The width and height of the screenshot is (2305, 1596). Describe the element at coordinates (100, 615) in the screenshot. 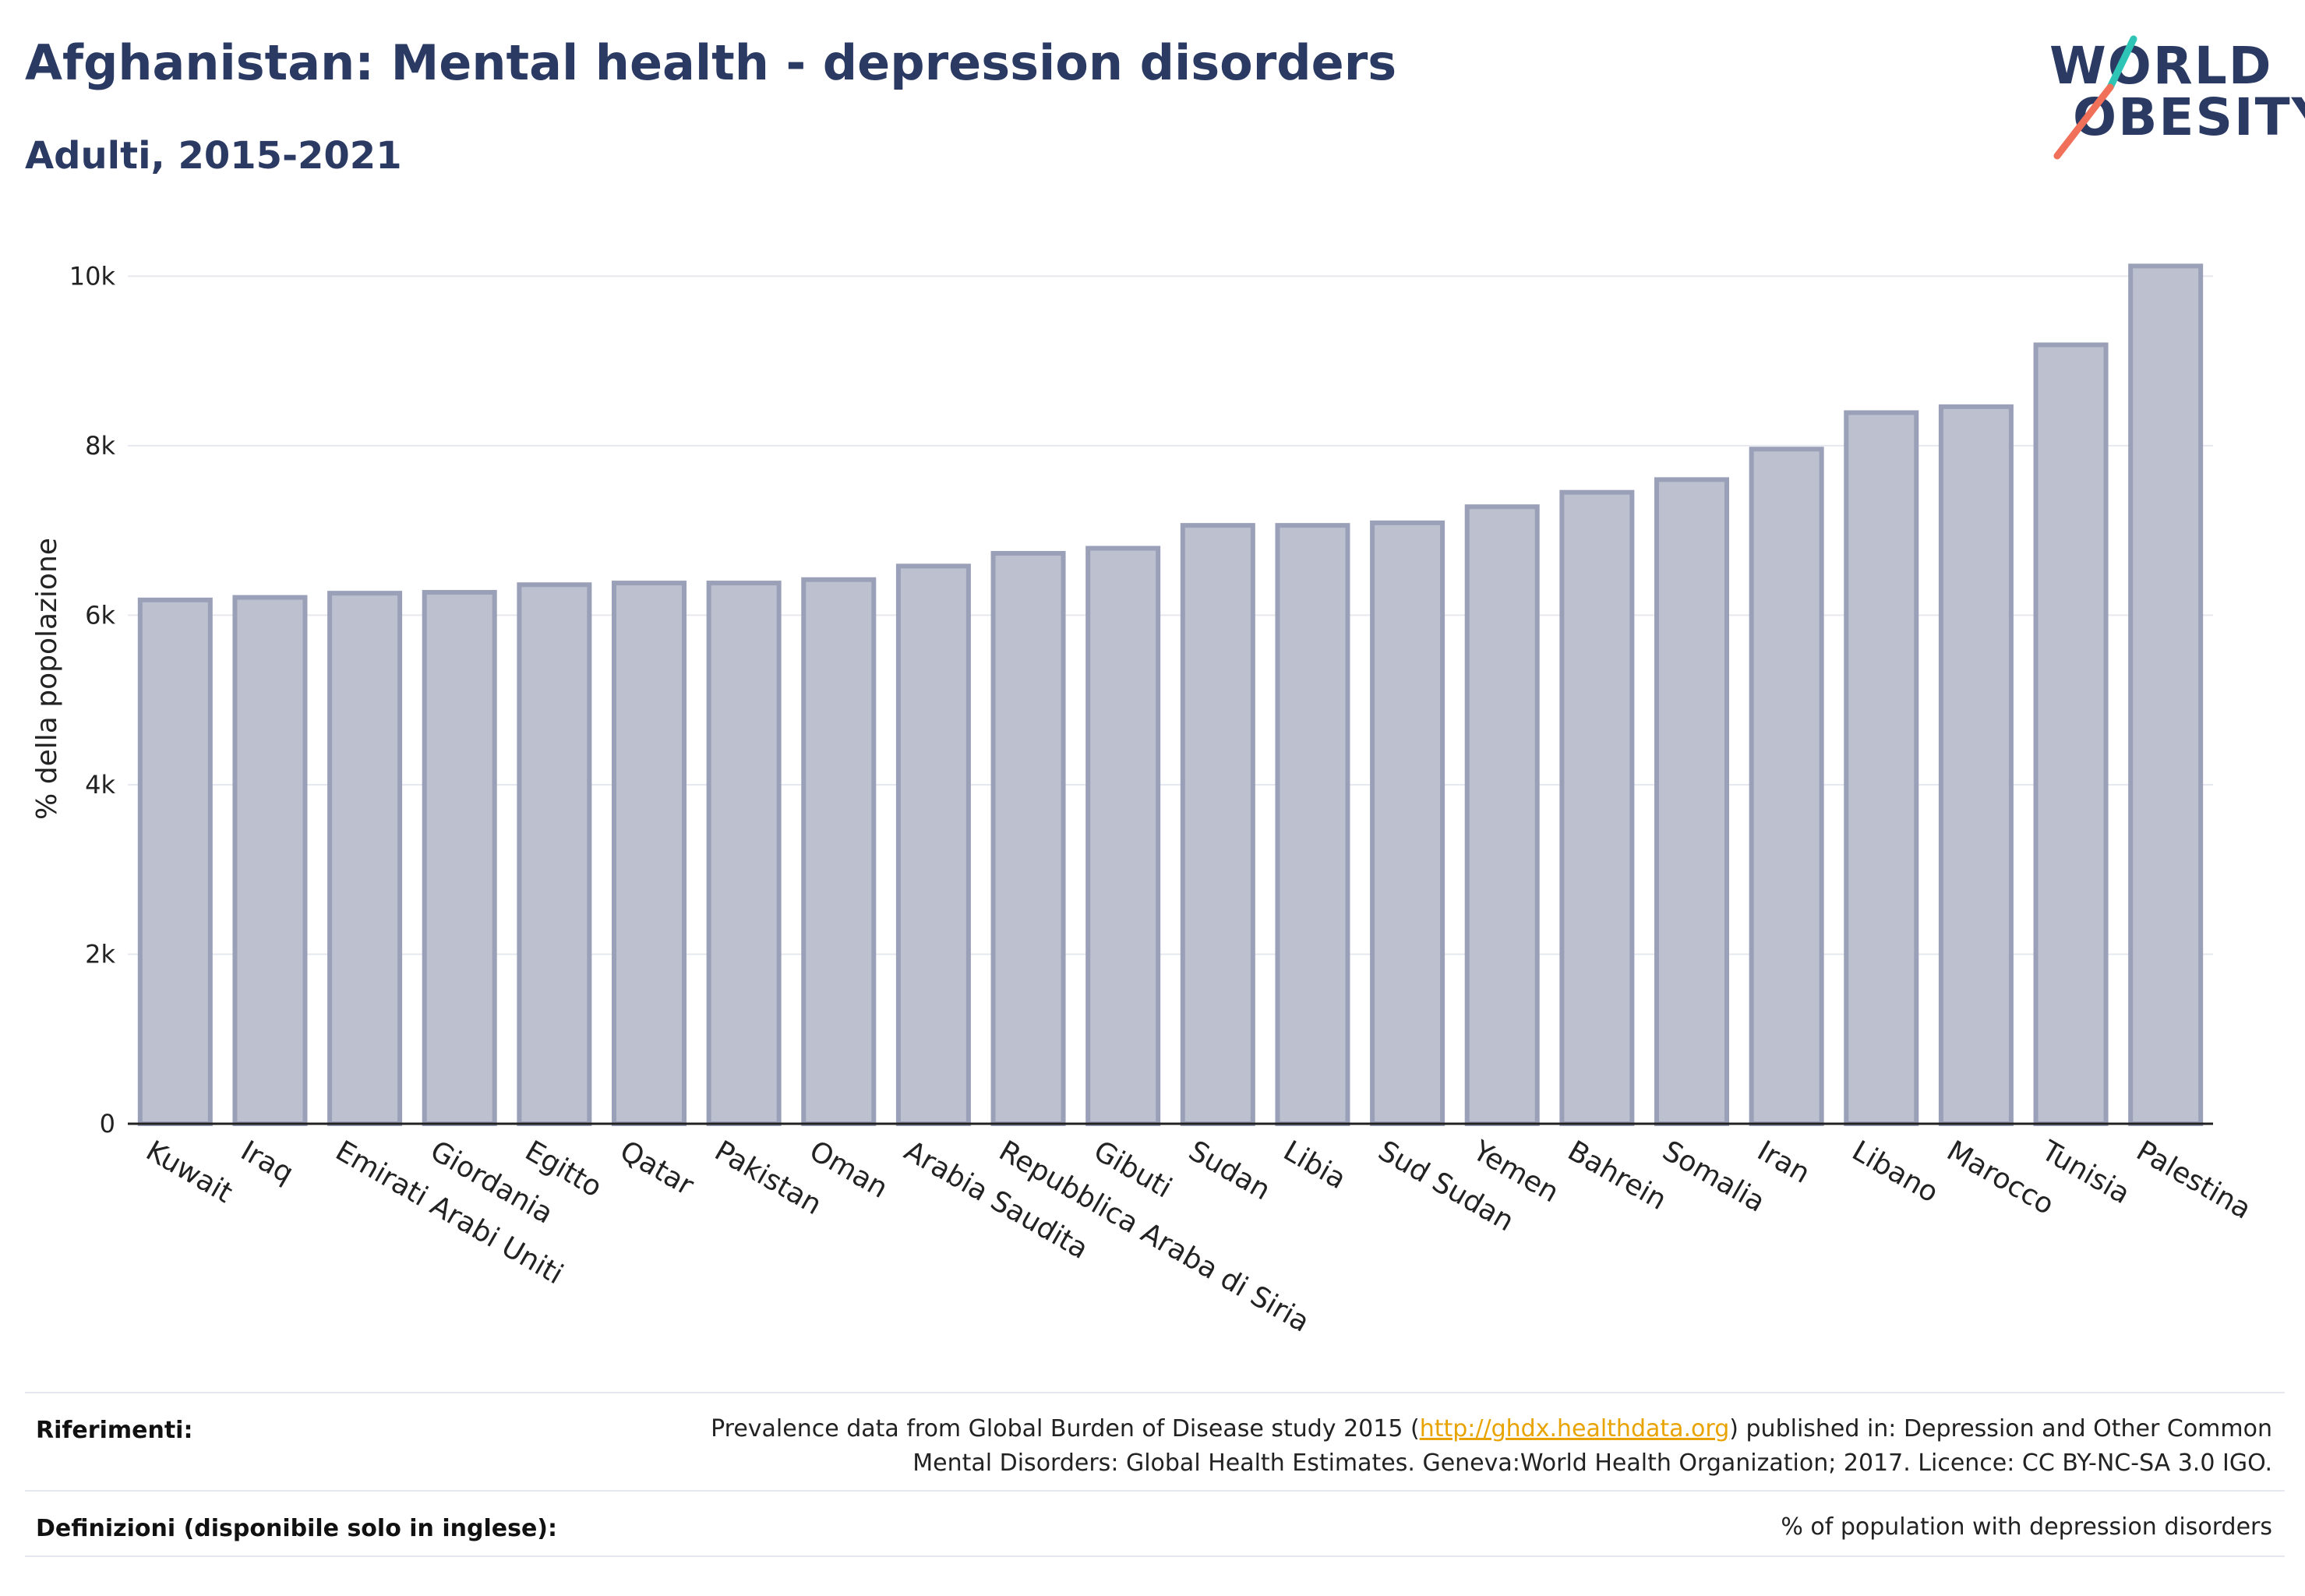

I see `y-tick-label: 6k` at that location.